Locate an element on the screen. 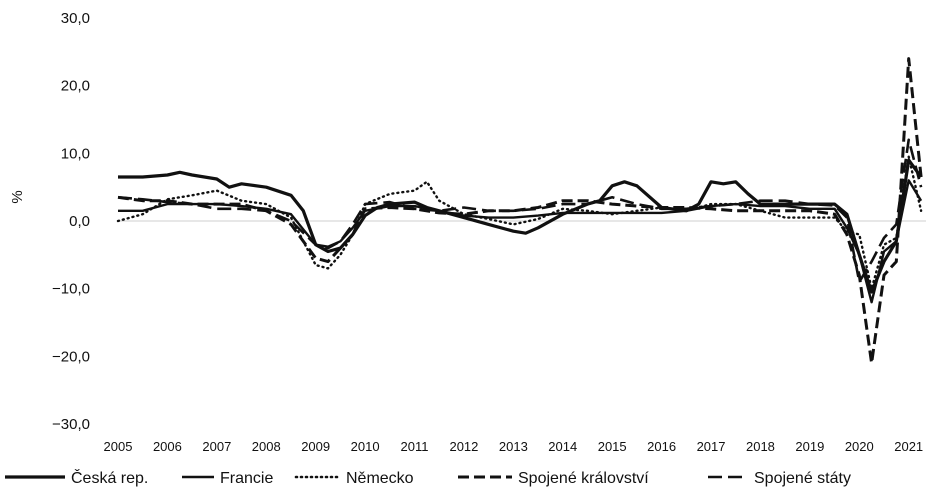  y-tick-label: −20,0 is located at coordinates (71, 356).